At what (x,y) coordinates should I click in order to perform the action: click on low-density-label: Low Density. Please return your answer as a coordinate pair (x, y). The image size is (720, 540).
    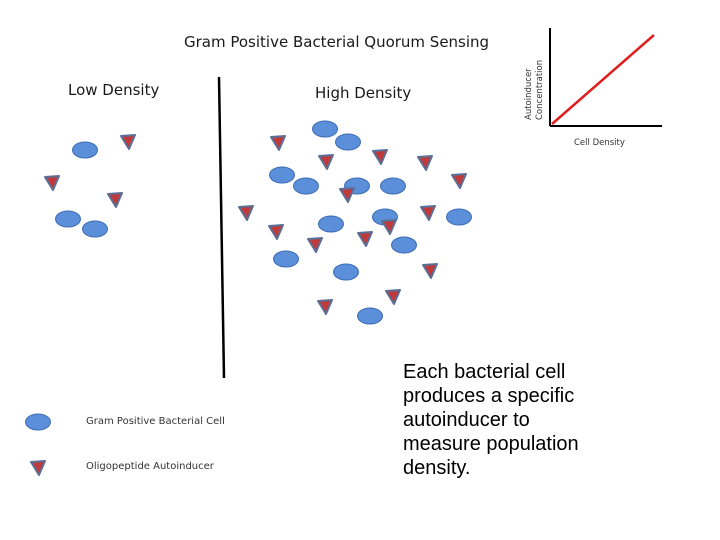
    Looking at the image, I should click on (114, 90).